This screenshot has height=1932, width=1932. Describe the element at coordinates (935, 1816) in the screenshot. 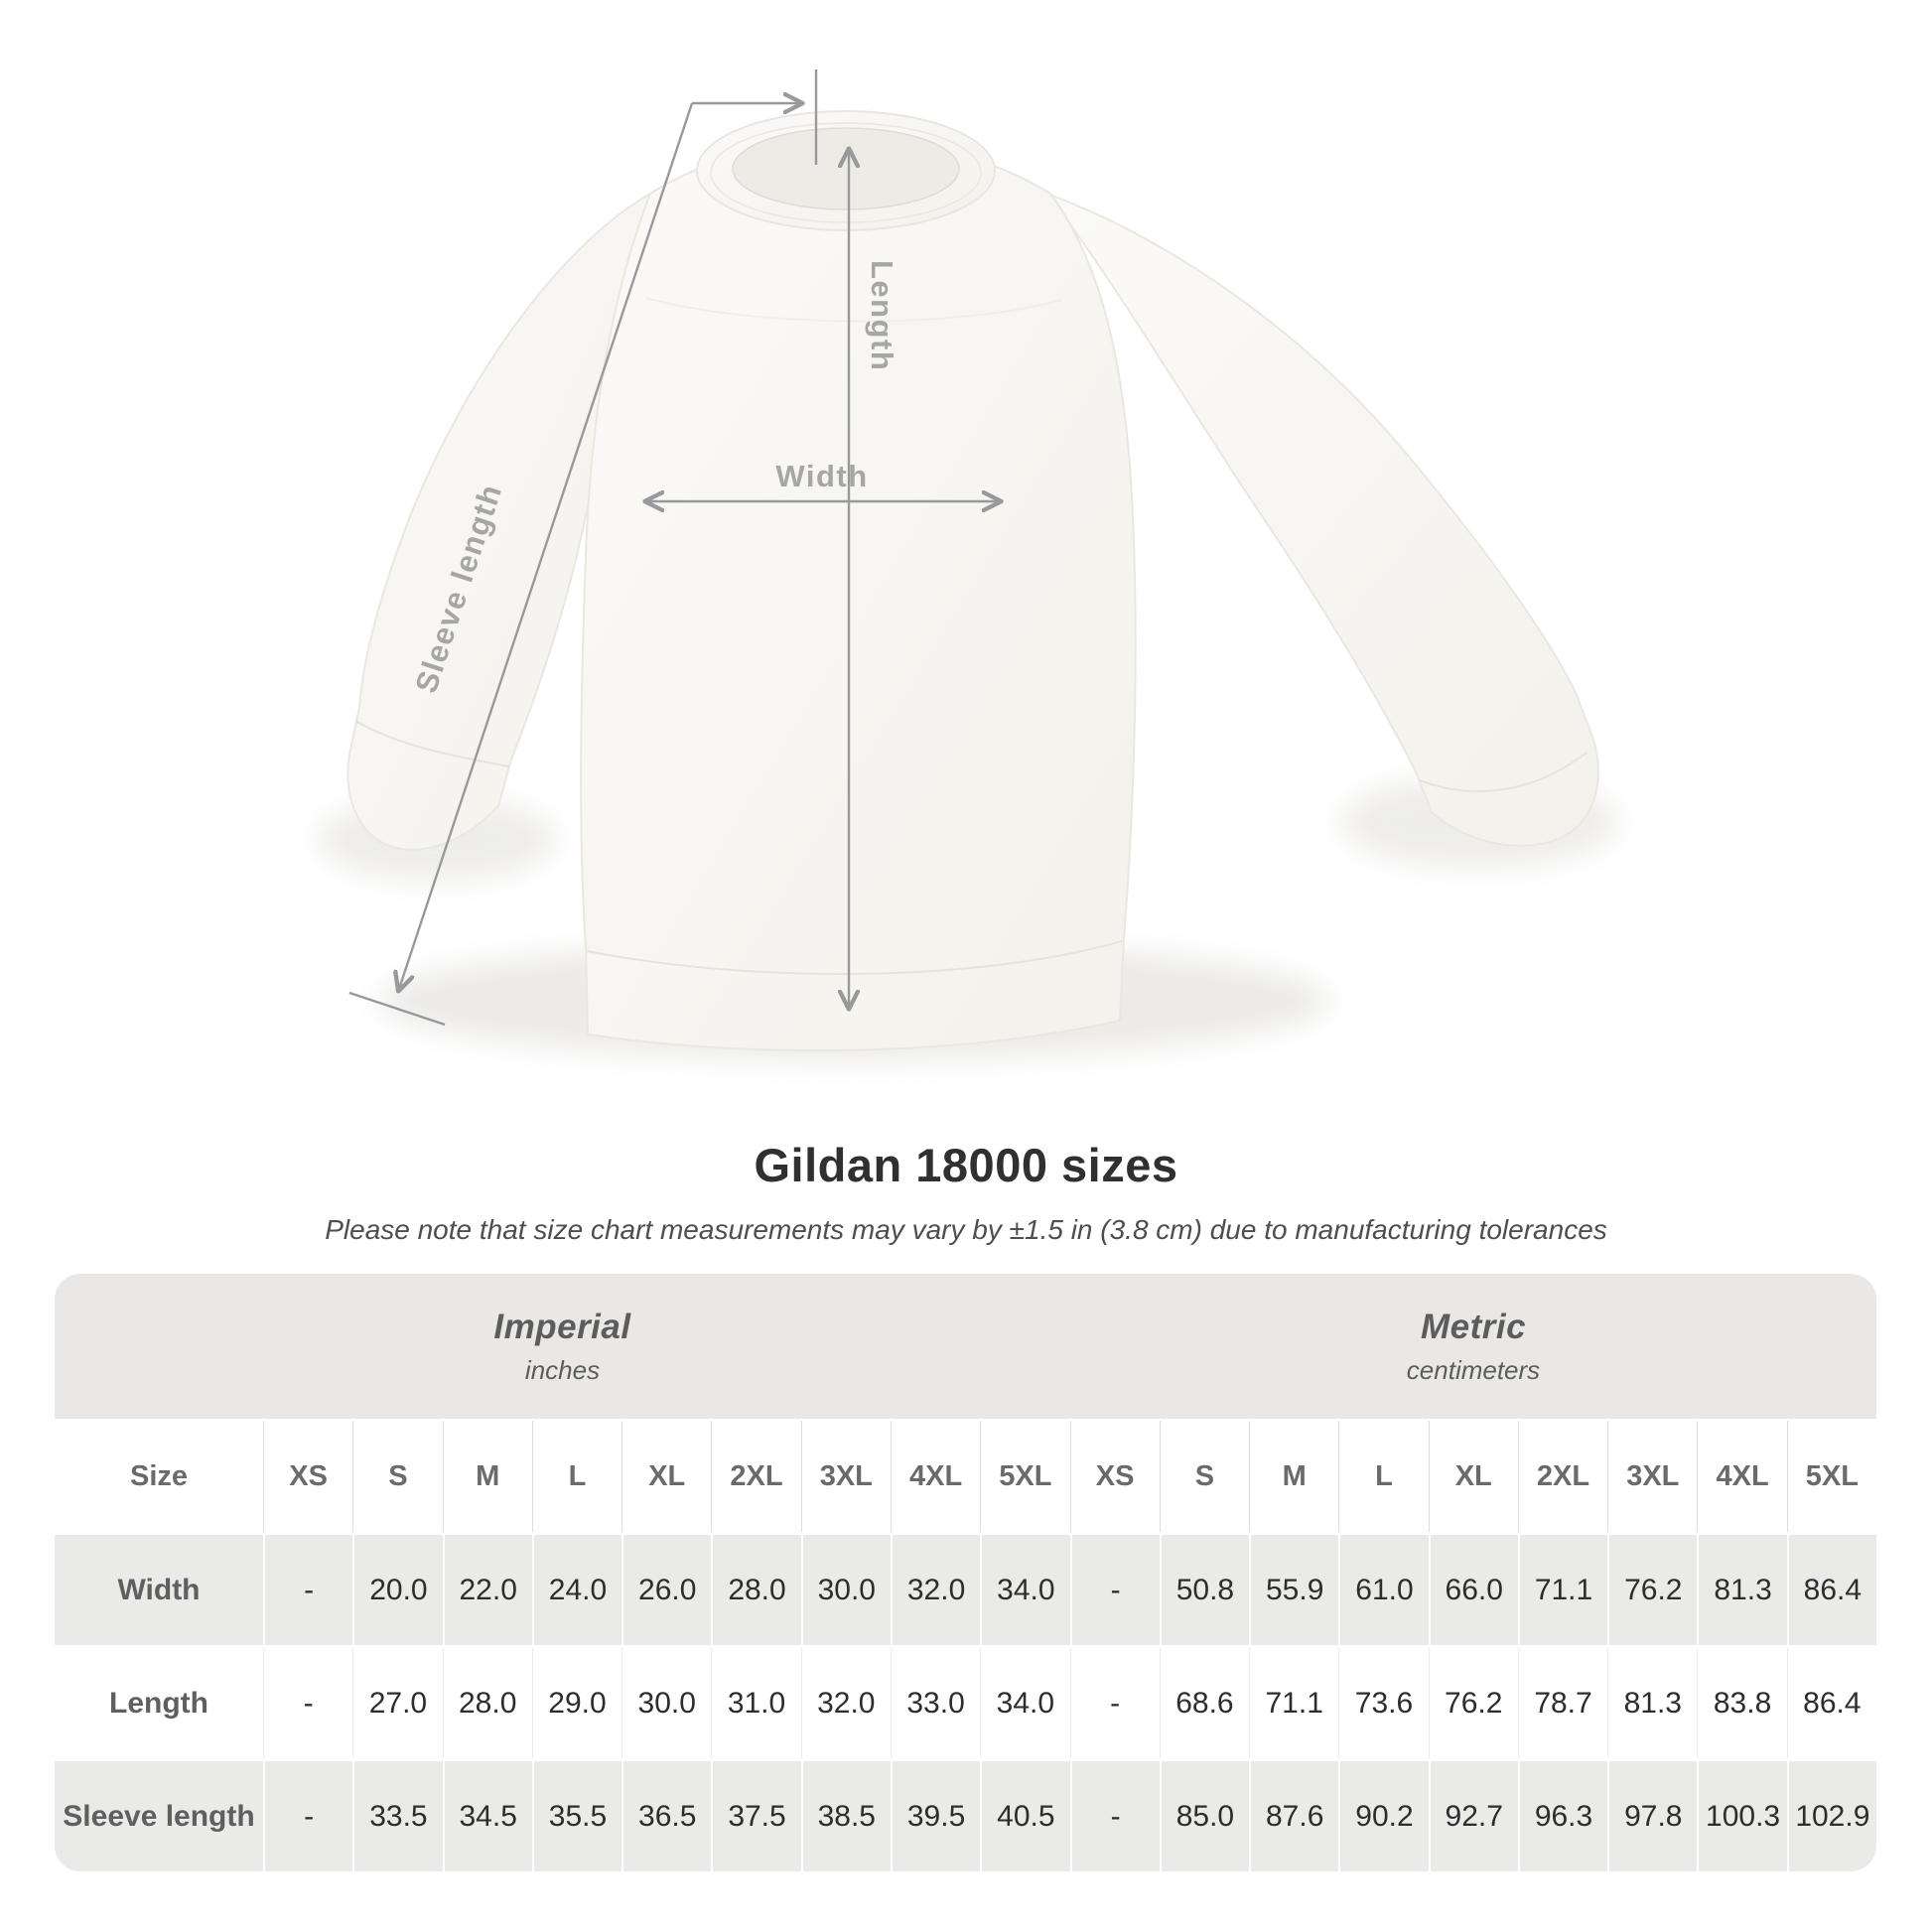

I see `table-cell: 39.5` at that location.